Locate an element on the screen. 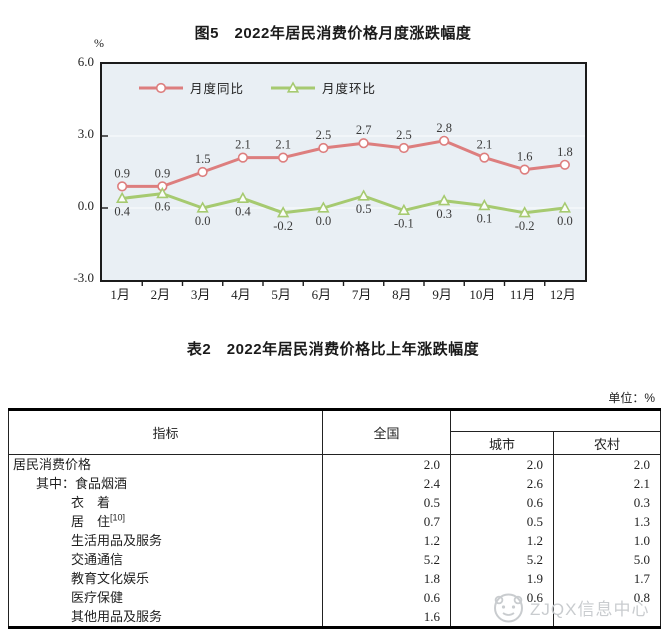 The image size is (666, 637). data-label: 0.5 is located at coordinates (364, 209).